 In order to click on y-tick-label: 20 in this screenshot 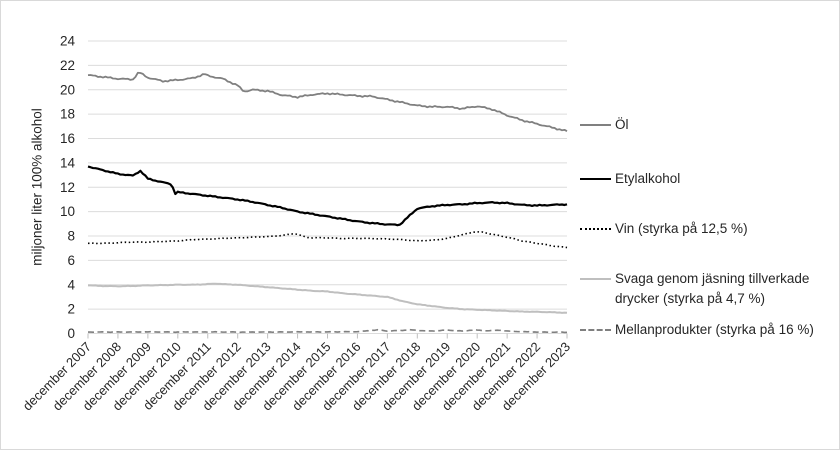, I will do `click(67, 89)`.